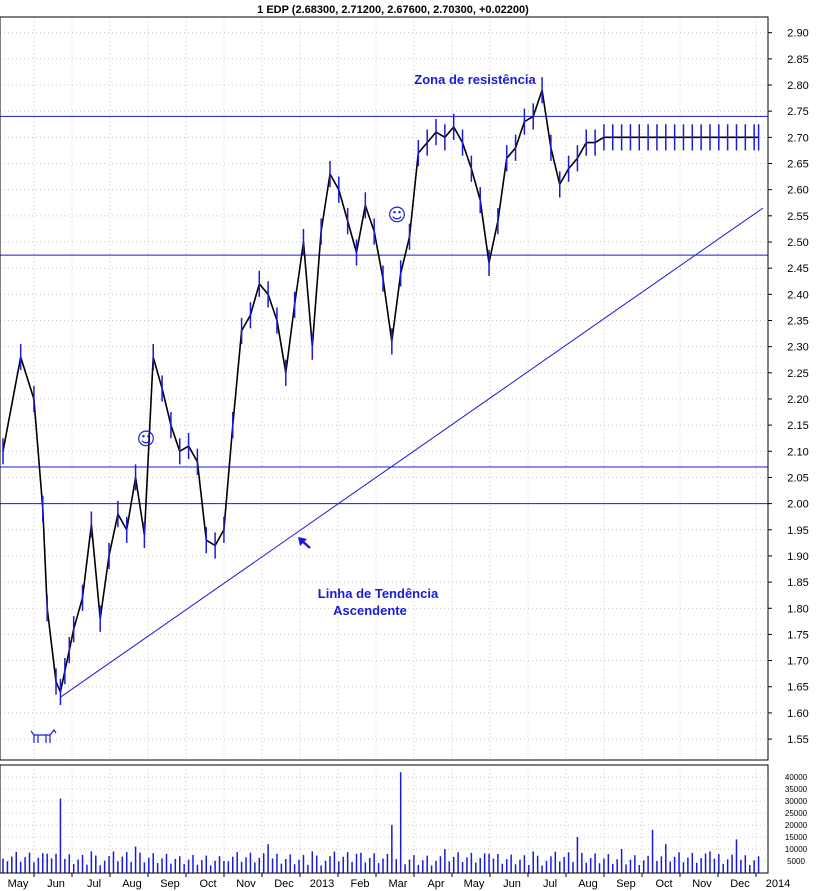 This screenshot has height=891, width=822. What do you see at coordinates (796, 801) in the screenshot?
I see `volume-tick-label: 30000` at bounding box center [796, 801].